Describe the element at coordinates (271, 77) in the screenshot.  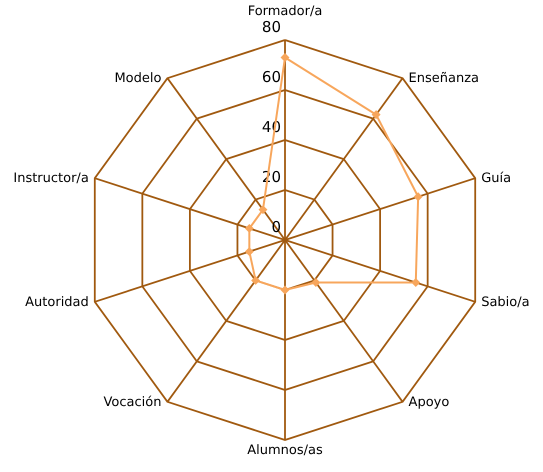
I see `y-tick-label: 60` at that location.